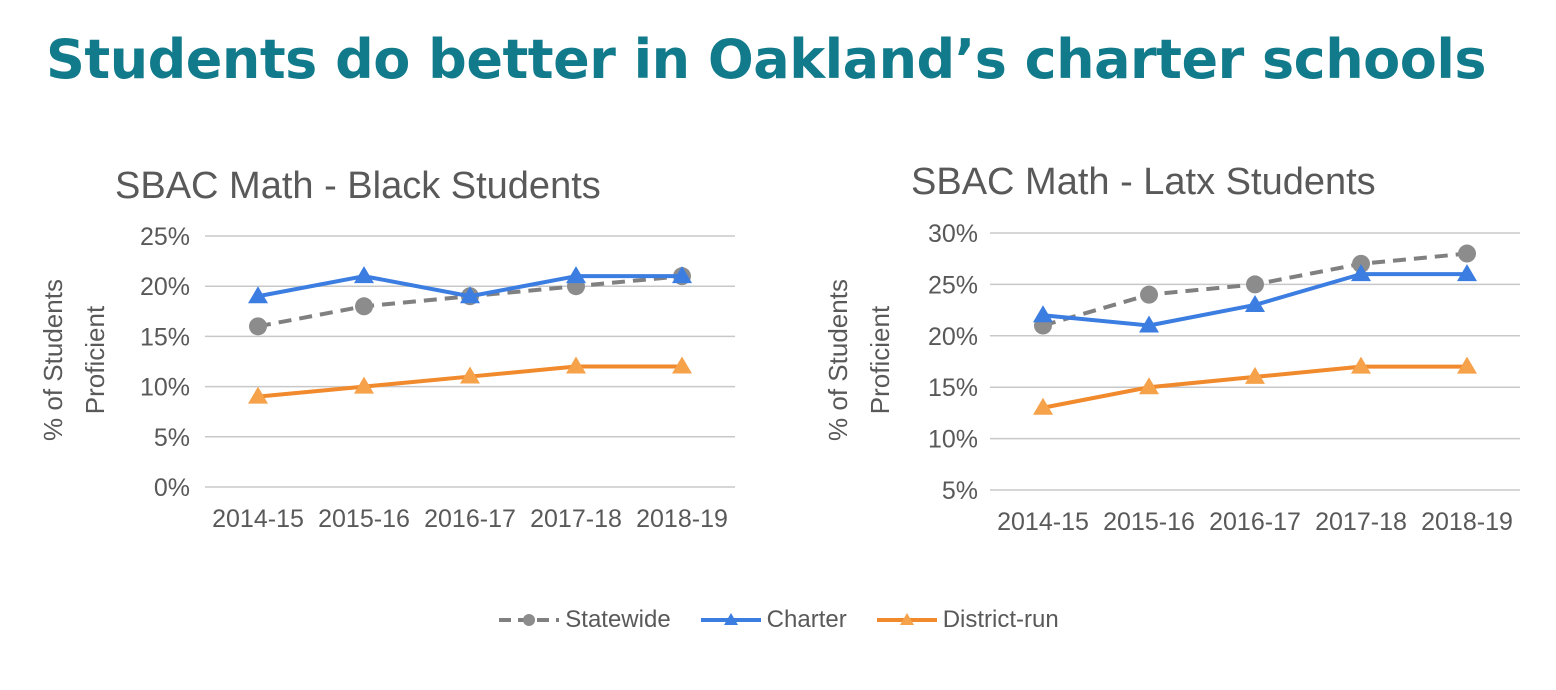 This screenshot has width=1556, height=690. I want to click on legend-swatch-statewide, so click(529, 620).